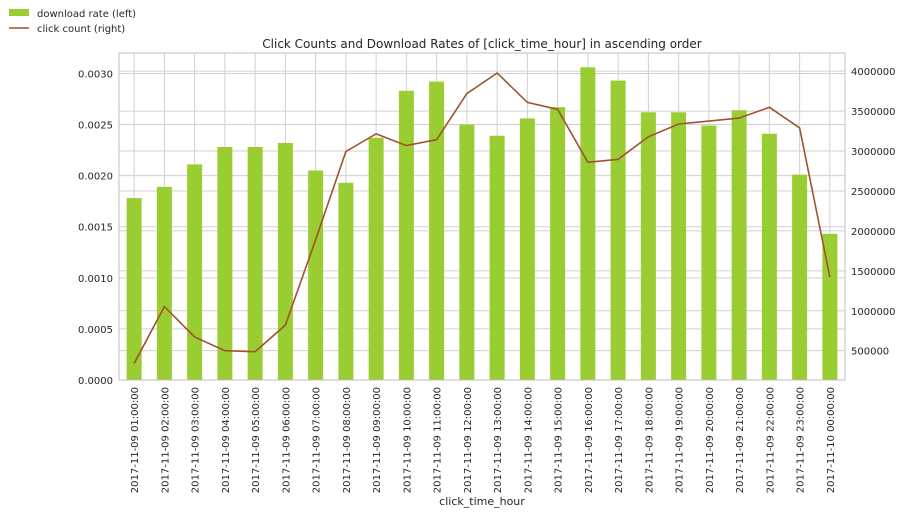 This screenshot has width=902, height=518. What do you see at coordinates (19, 12) in the screenshot?
I see `legend-swatch-download-rate` at bounding box center [19, 12].